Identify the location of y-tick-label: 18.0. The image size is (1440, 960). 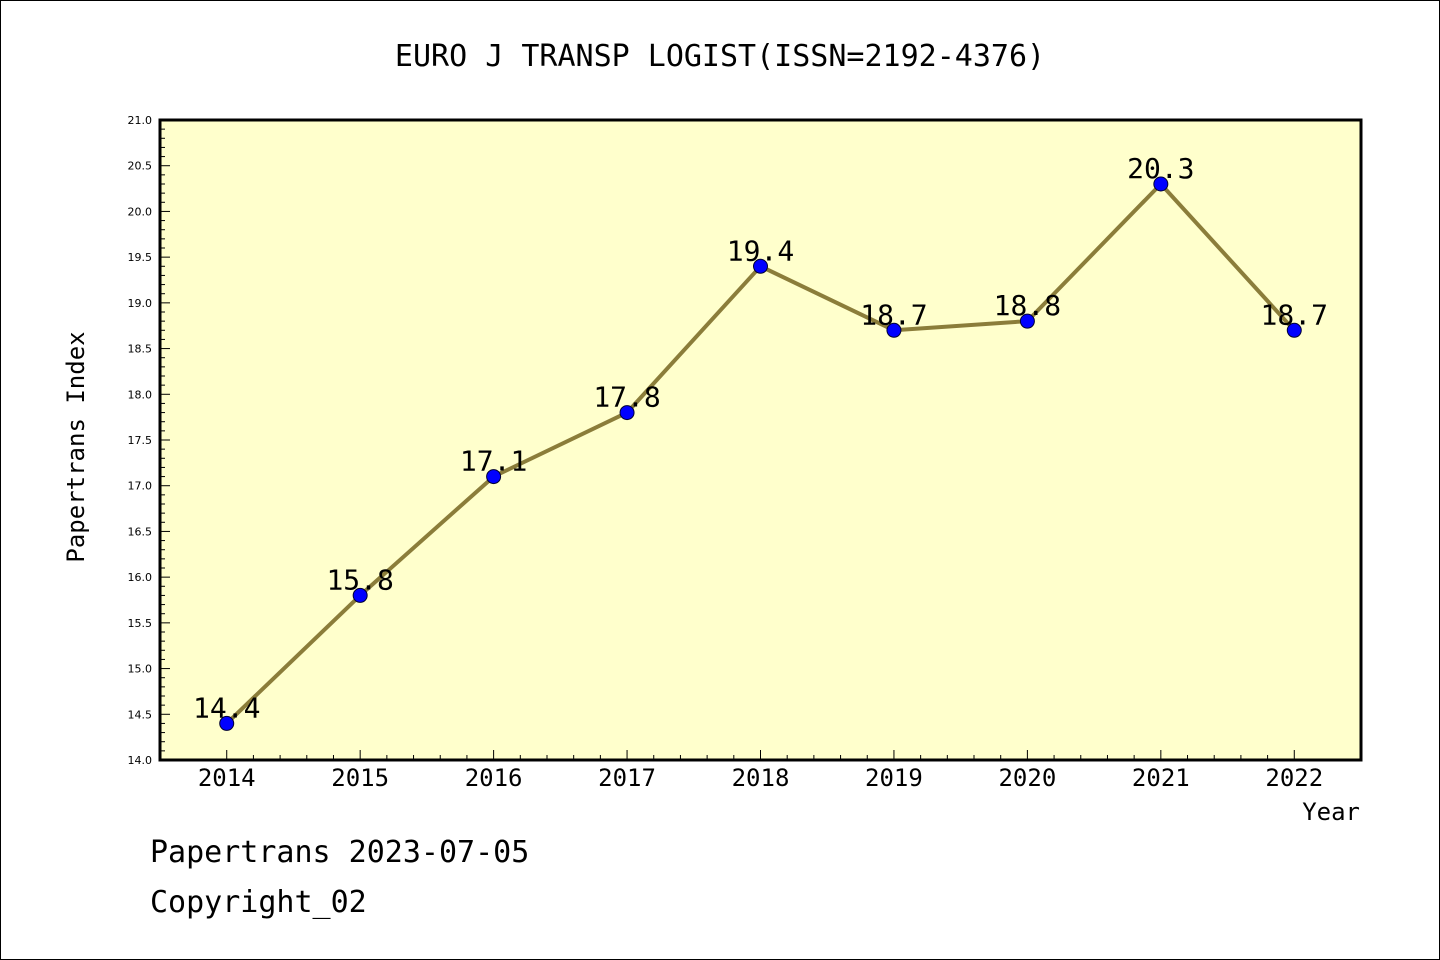
(140, 394).